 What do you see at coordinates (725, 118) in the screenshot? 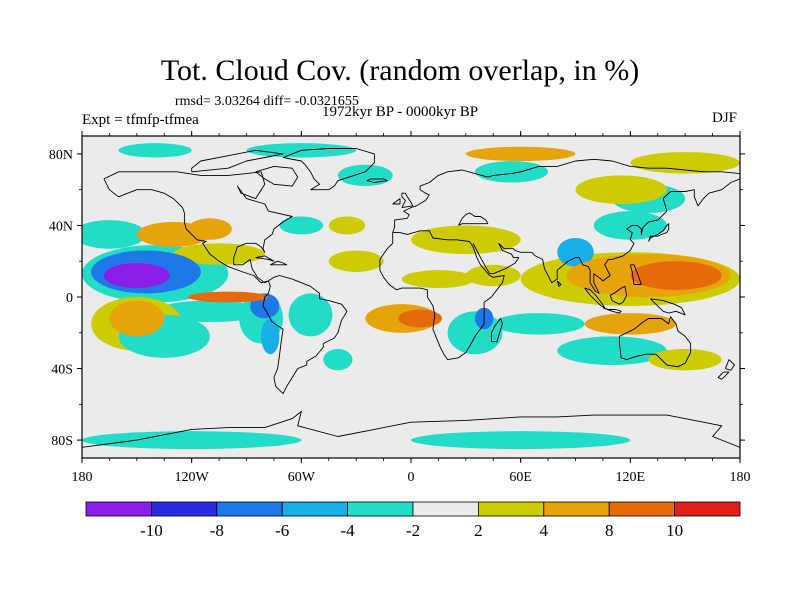
I see `season-label: DJF` at bounding box center [725, 118].